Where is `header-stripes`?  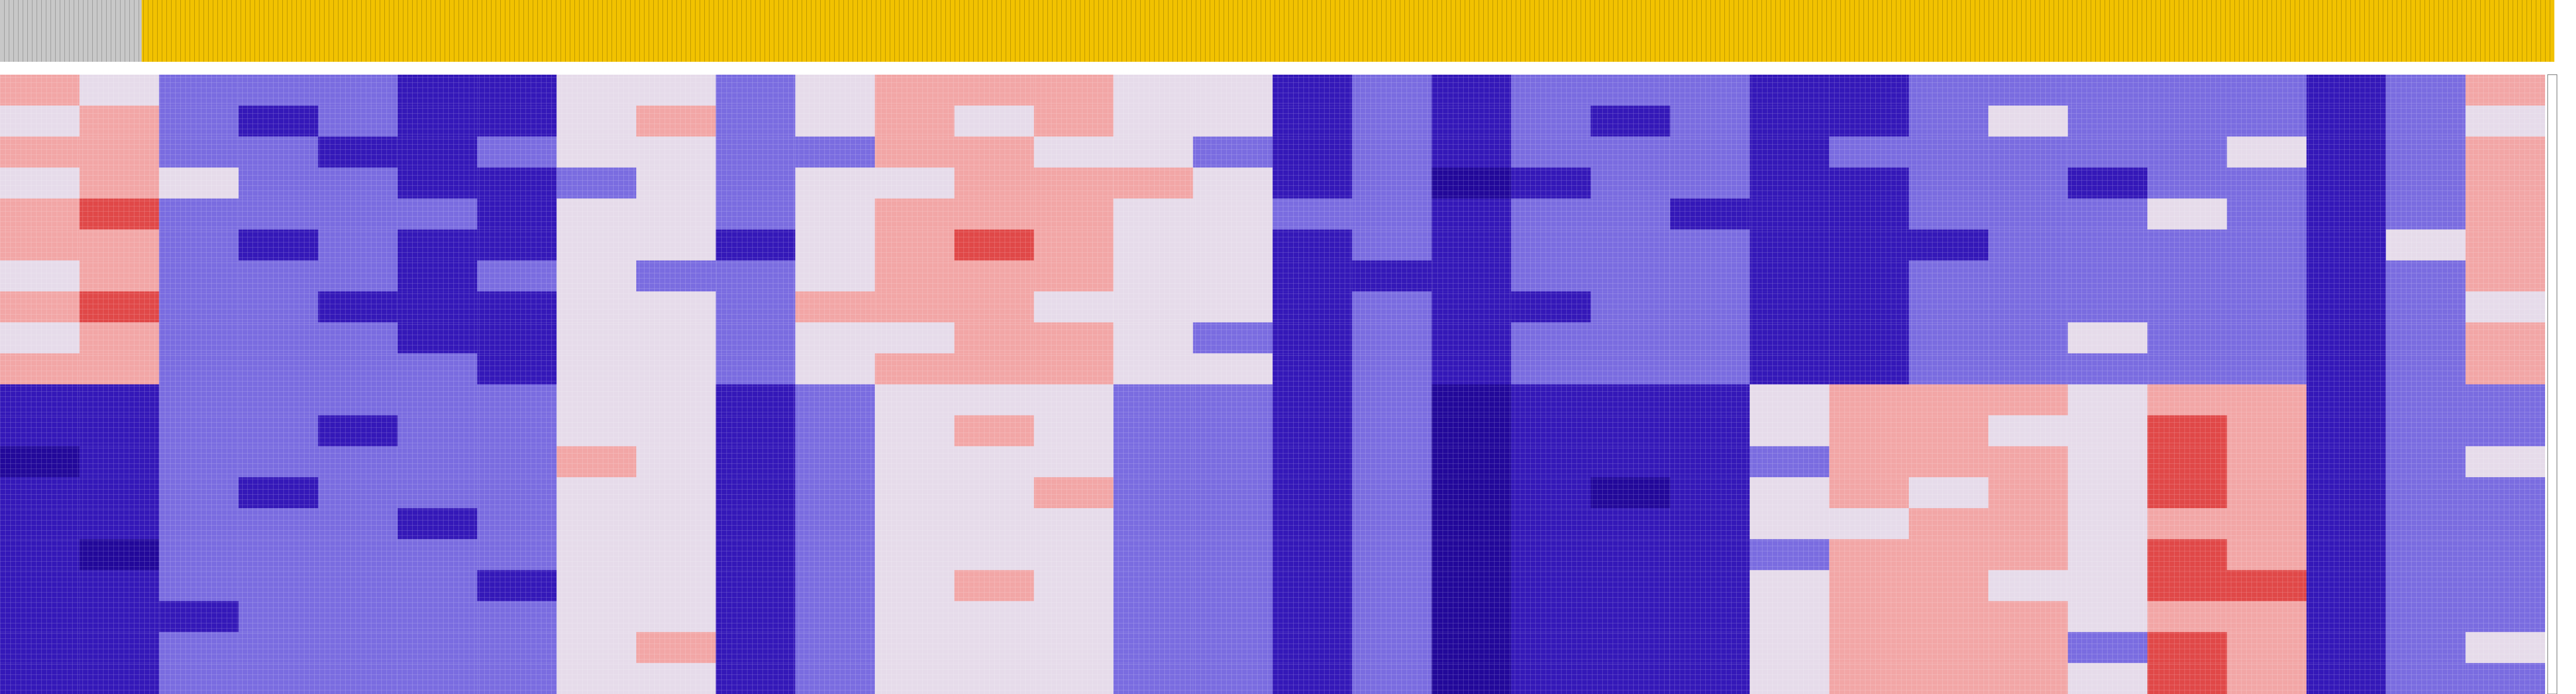
header-stripes is located at coordinates (1277, 31).